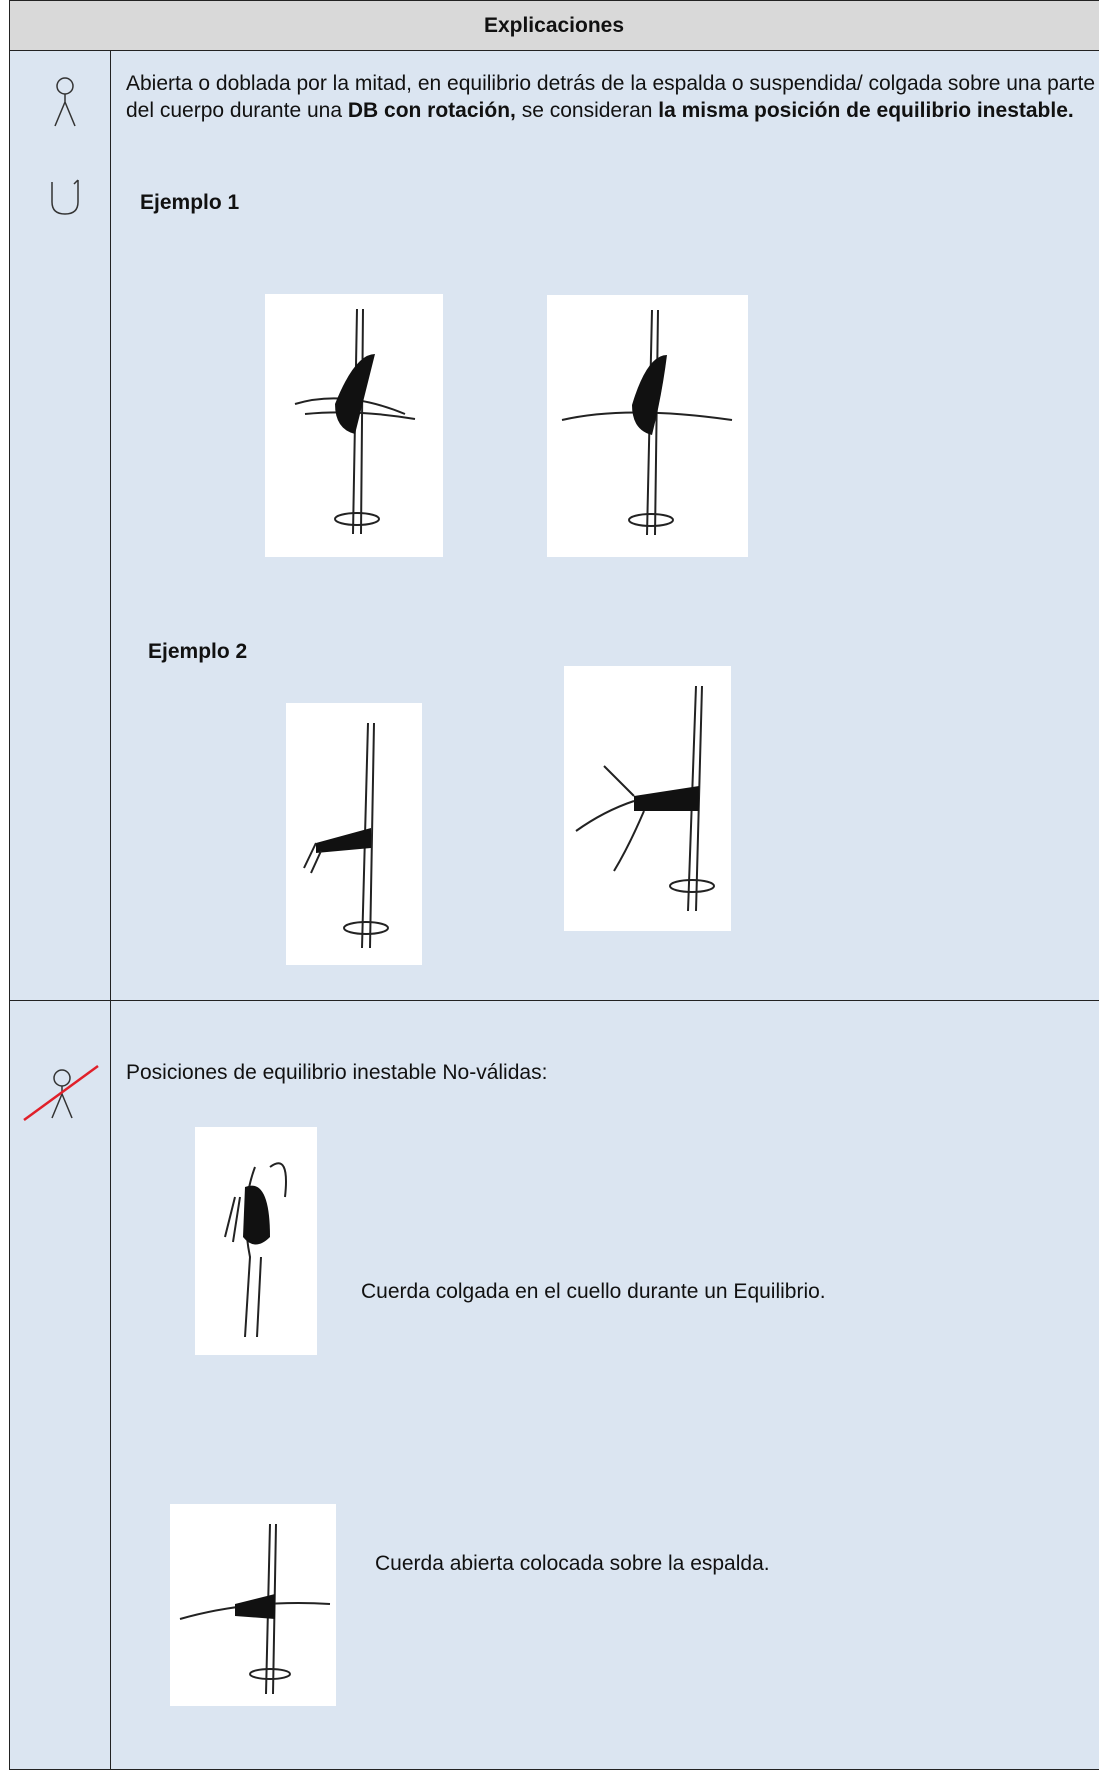  I want to click on header-title: Explicaciones, so click(554, 25).